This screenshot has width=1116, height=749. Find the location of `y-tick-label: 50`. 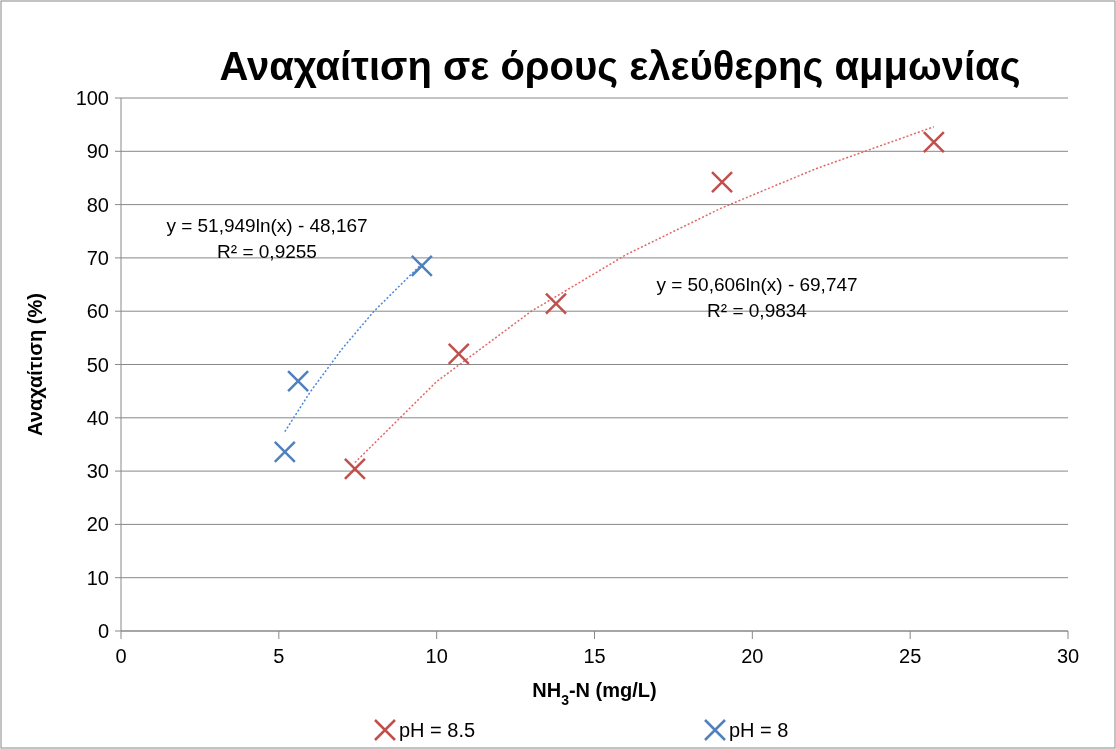

y-tick-label: 50 is located at coordinates (97, 364).